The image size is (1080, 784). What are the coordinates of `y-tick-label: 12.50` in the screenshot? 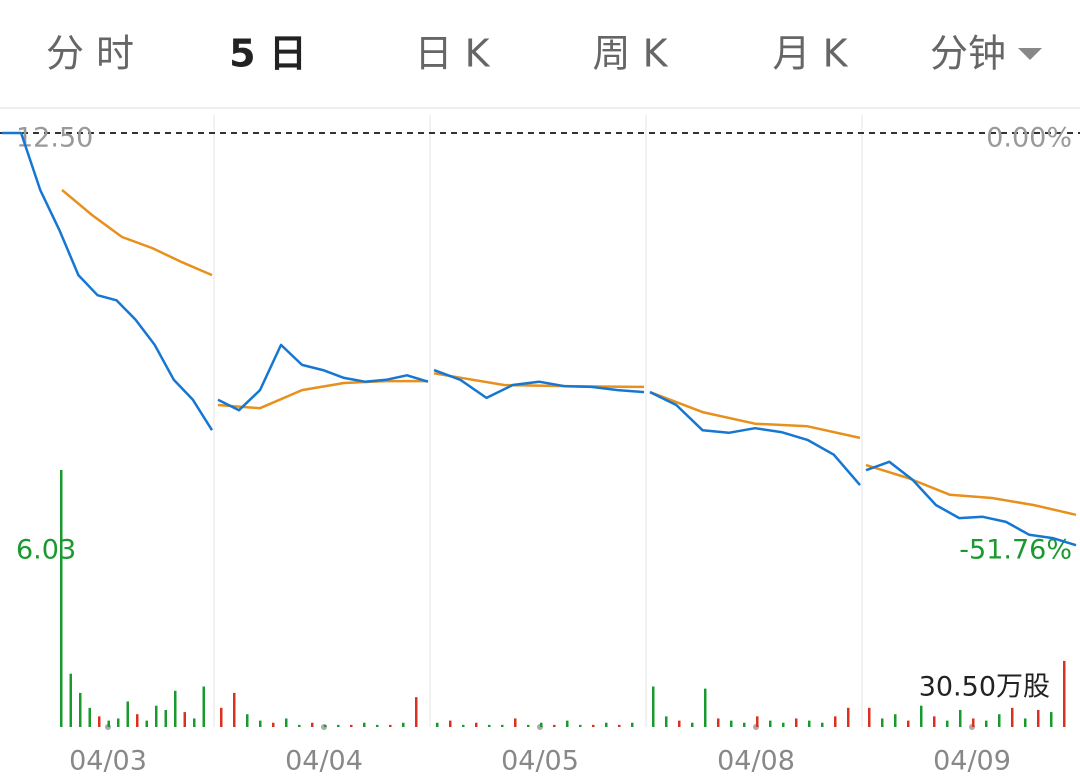 It's located at (54, 138).